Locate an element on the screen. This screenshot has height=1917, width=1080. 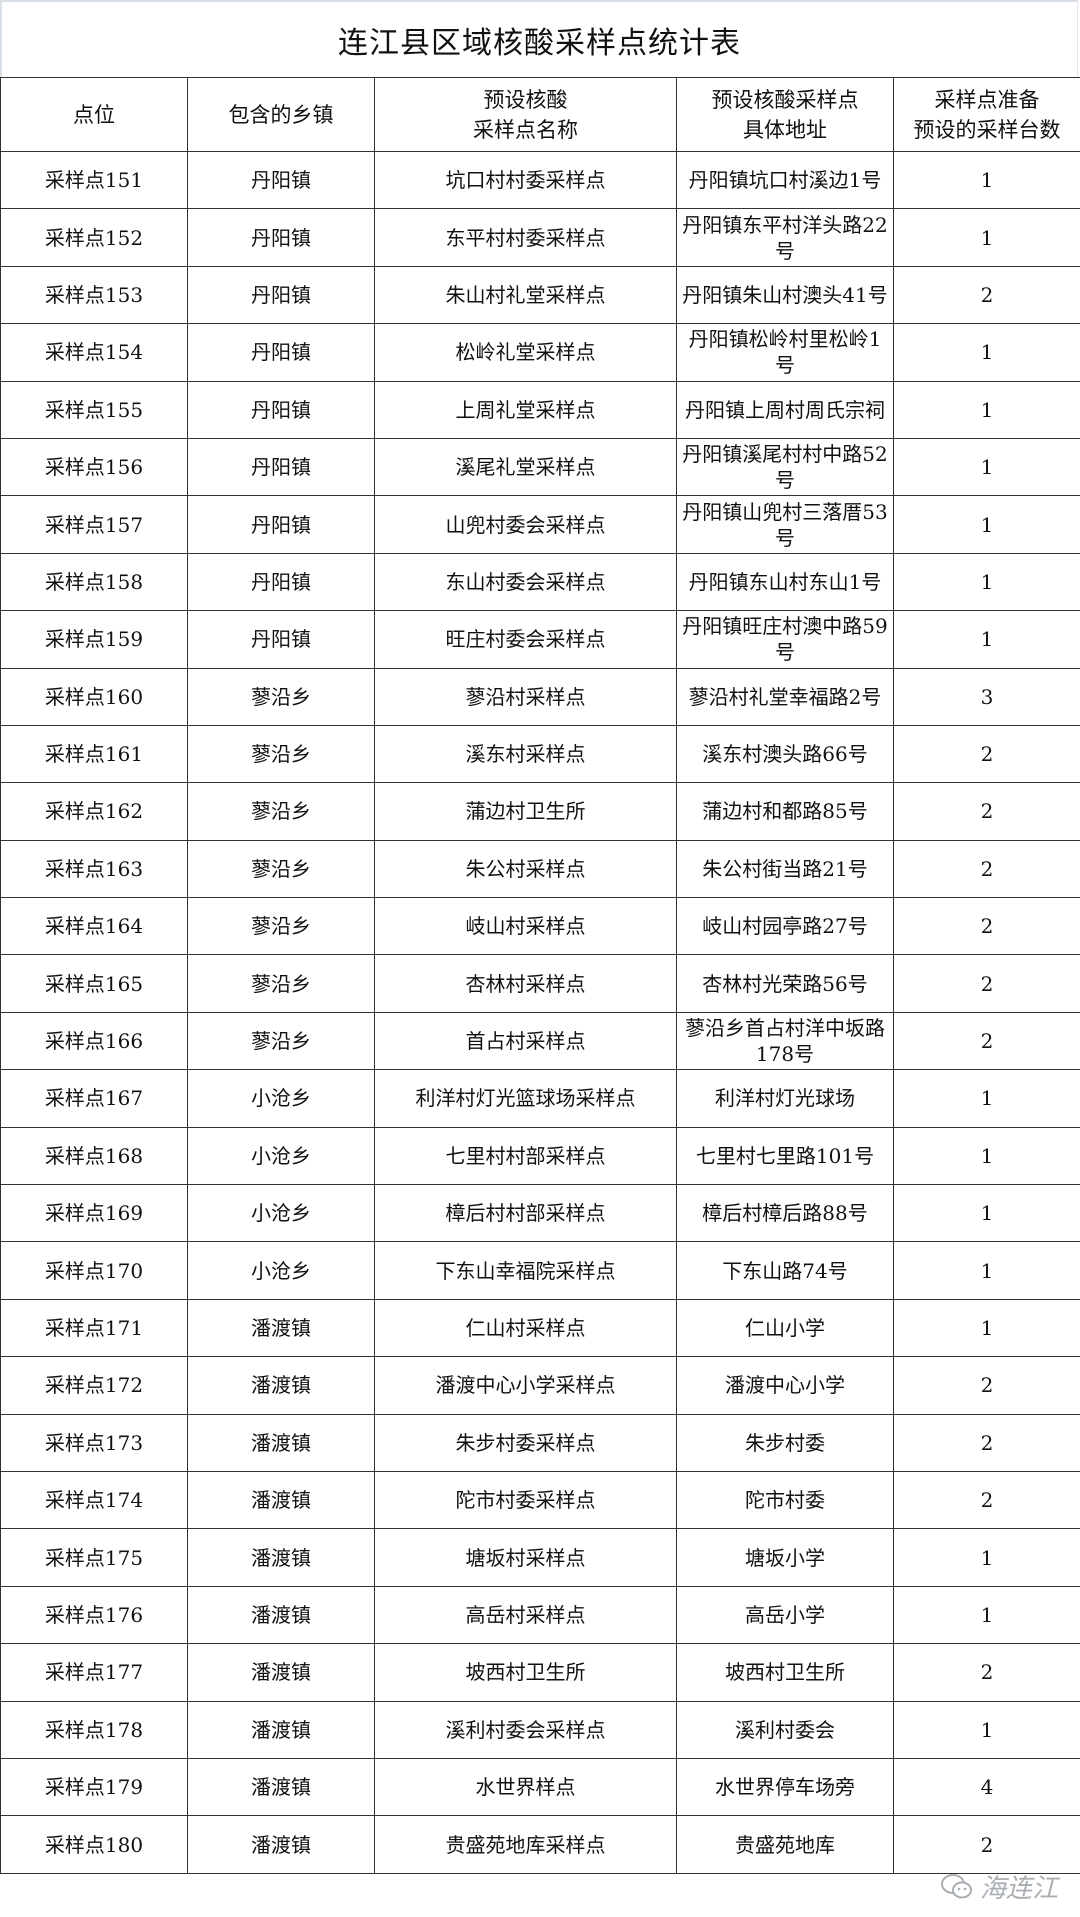
watermark-text: 海连江 is located at coordinates (1018, 1889).